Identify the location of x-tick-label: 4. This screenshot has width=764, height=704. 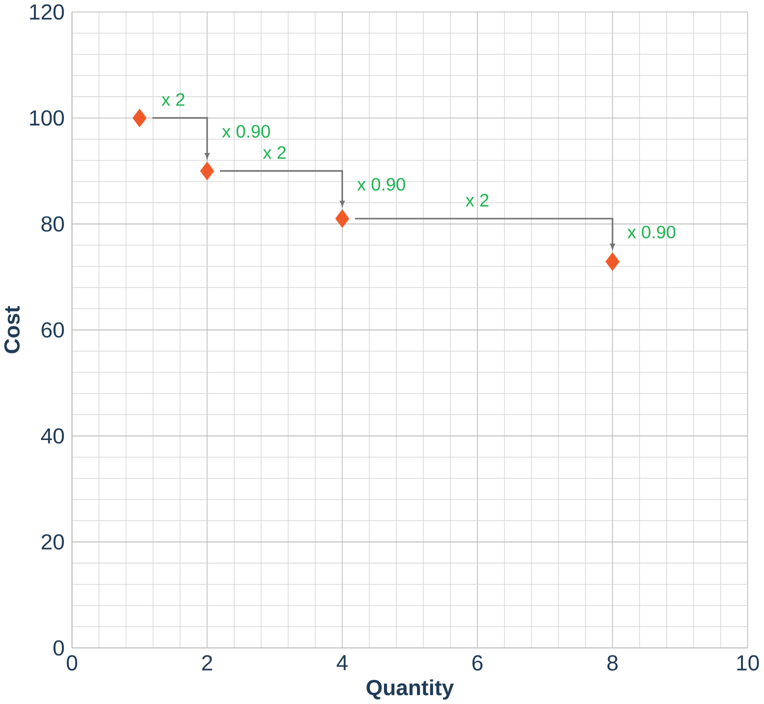
(342, 662).